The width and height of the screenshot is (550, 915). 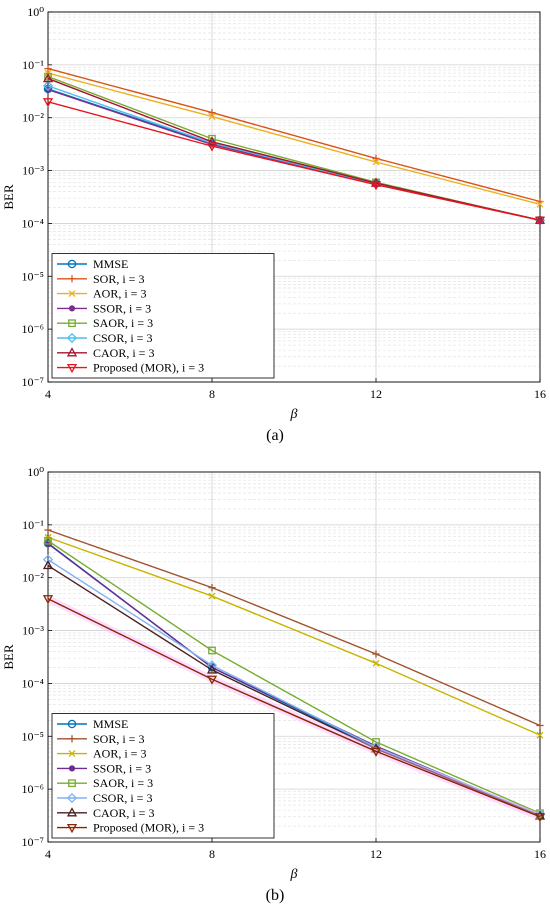 I want to click on legend-label: CSOR, i = 3, so click(x=122, y=338).